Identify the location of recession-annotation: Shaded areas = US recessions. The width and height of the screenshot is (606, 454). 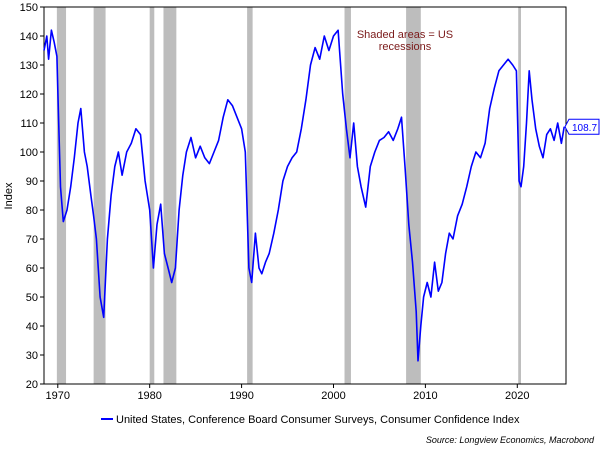
(405, 41).